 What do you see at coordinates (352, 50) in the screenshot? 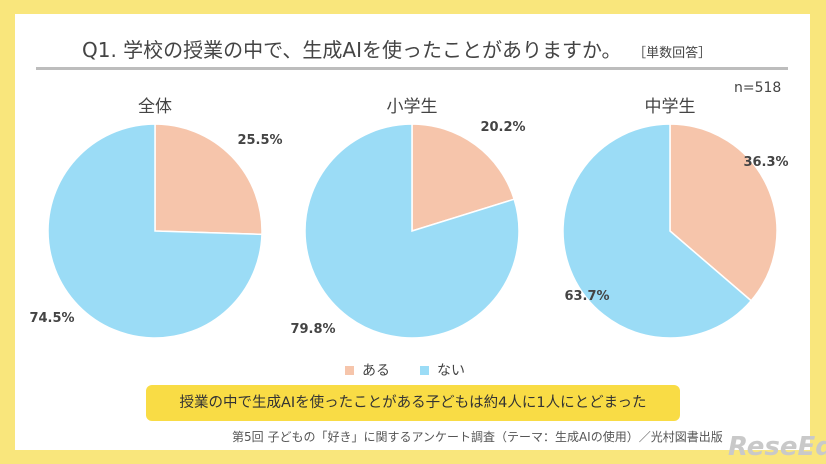
I see `question-text: Q1. 学校の授業の中で、生成AIを使ったことがありますか。` at bounding box center [352, 50].